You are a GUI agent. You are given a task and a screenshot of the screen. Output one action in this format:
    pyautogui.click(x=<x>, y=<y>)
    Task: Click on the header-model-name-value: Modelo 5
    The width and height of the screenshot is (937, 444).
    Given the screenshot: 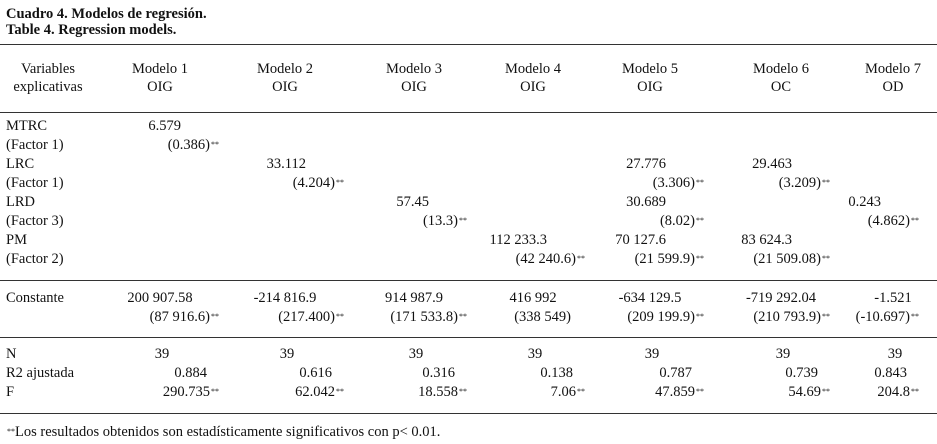 What is the action you would take?
    pyautogui.click(x=650, y=69)
    